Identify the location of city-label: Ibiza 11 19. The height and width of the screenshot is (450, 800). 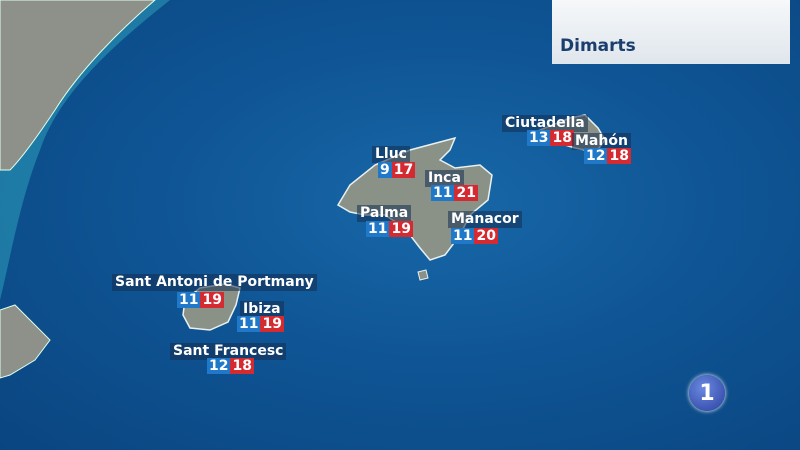
(260, 315).